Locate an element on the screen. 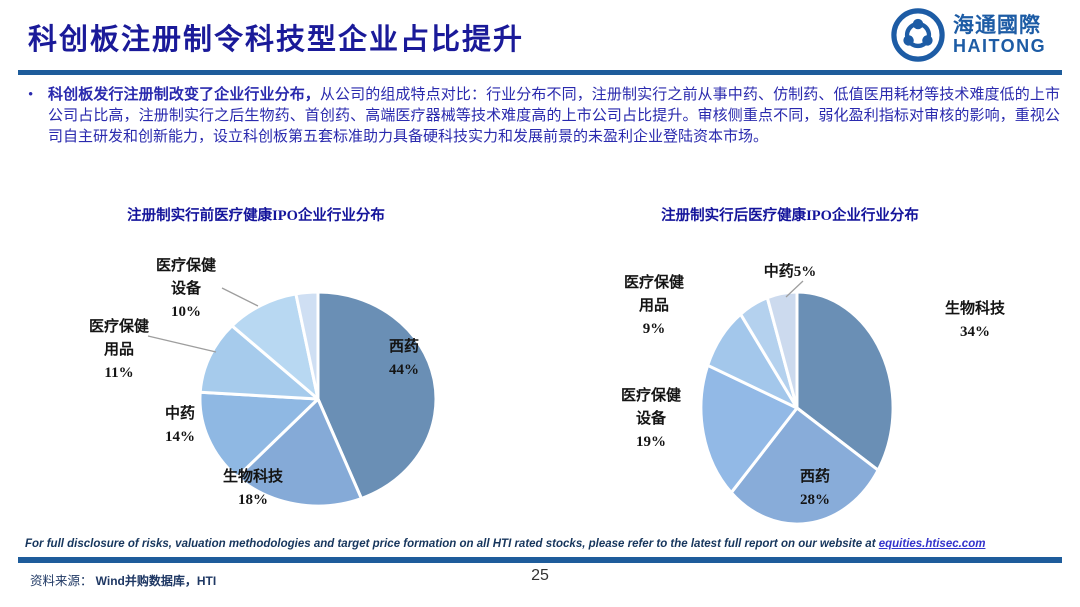 This screenshot has width=1080, height=607. bullet-lead-bold: 科创板发行注册制改变了企业行业分布， is located at coordinates (184, 95).